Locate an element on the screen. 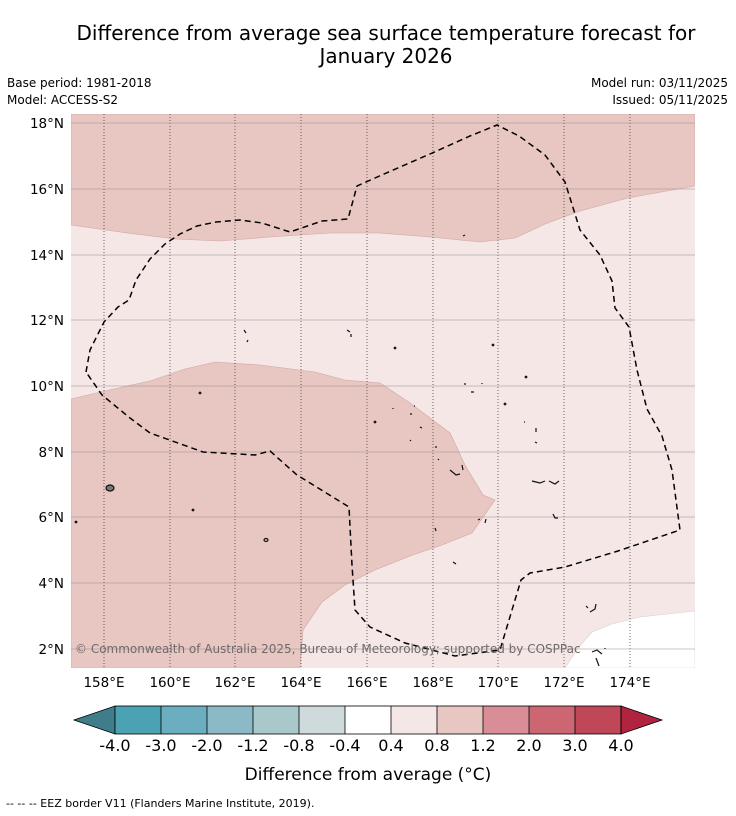 The height and width of the screenshot is (816, 736). atoll-mili is located at coordinates (555, 516).